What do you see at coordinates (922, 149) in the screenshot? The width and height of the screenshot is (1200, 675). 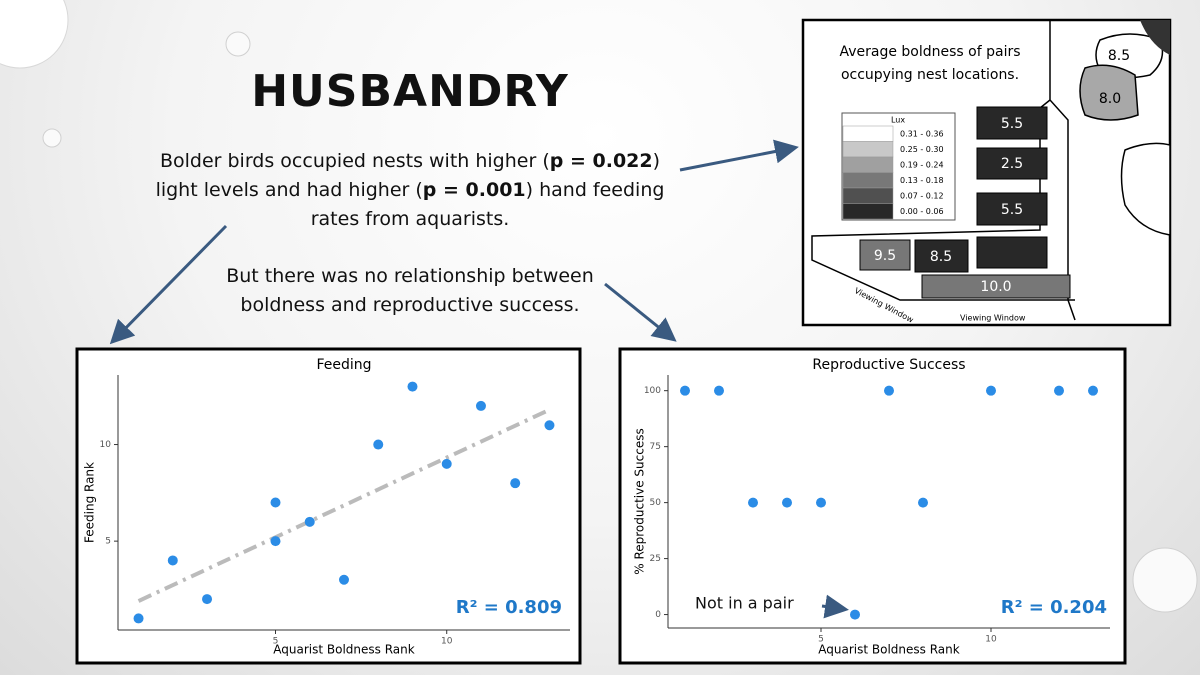 I see `legend-label: 0.25 - 0.30` at bounding box center [922, 149].